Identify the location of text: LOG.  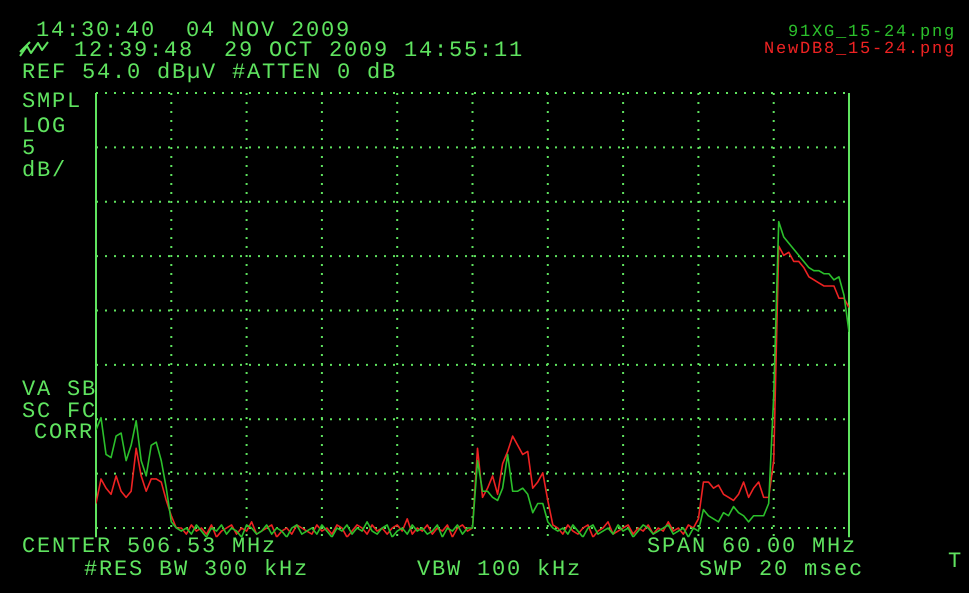
(45, 126).